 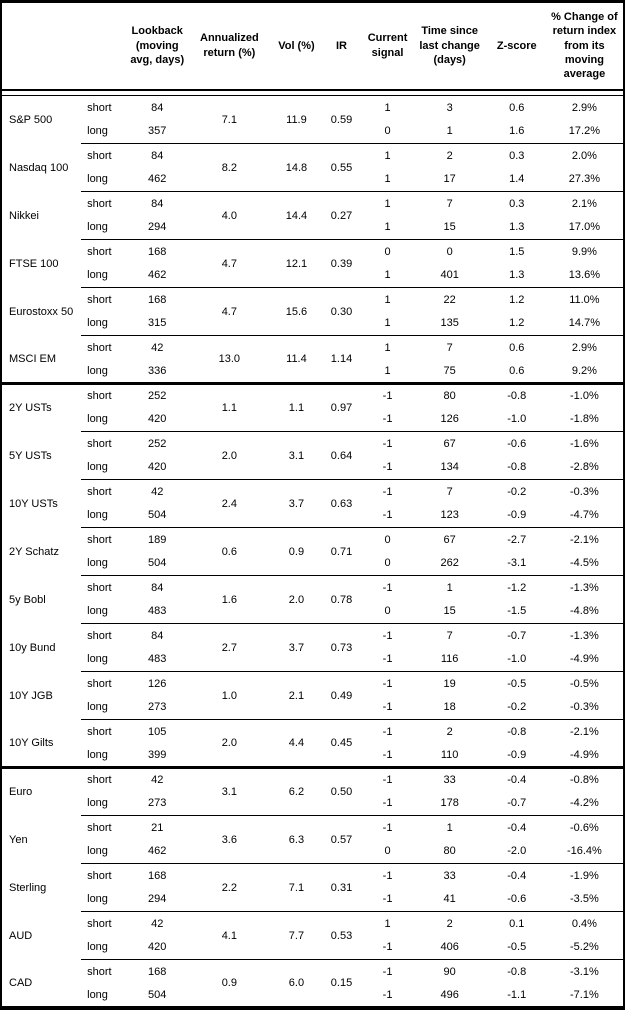 I want to click on annualized-return-cell: 4.0, so click(x=229, y=215).